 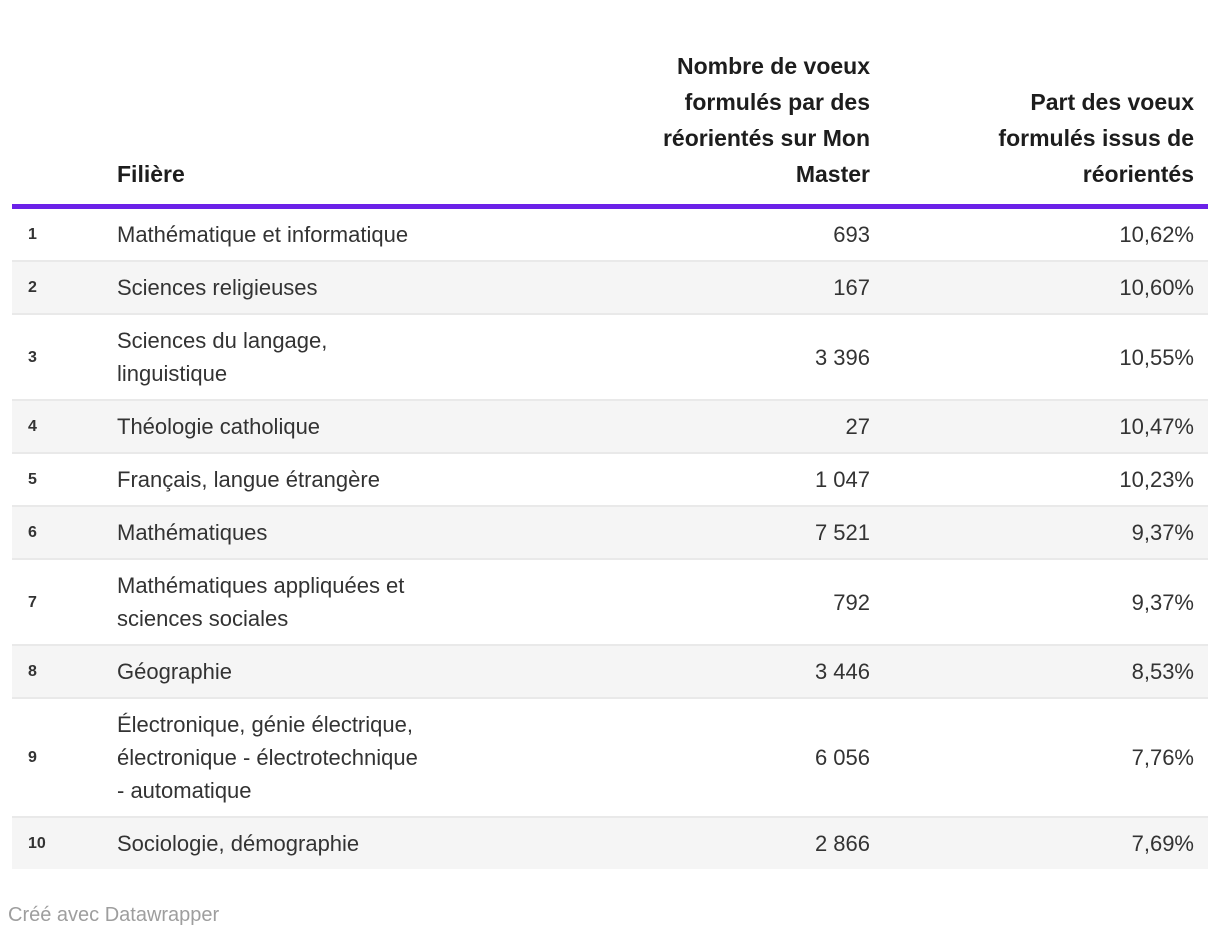 What do you see at coordinates (716, 842) in the screenshot?
I see `row-voeux-value: 2 866` at bounding box center [716, 842].